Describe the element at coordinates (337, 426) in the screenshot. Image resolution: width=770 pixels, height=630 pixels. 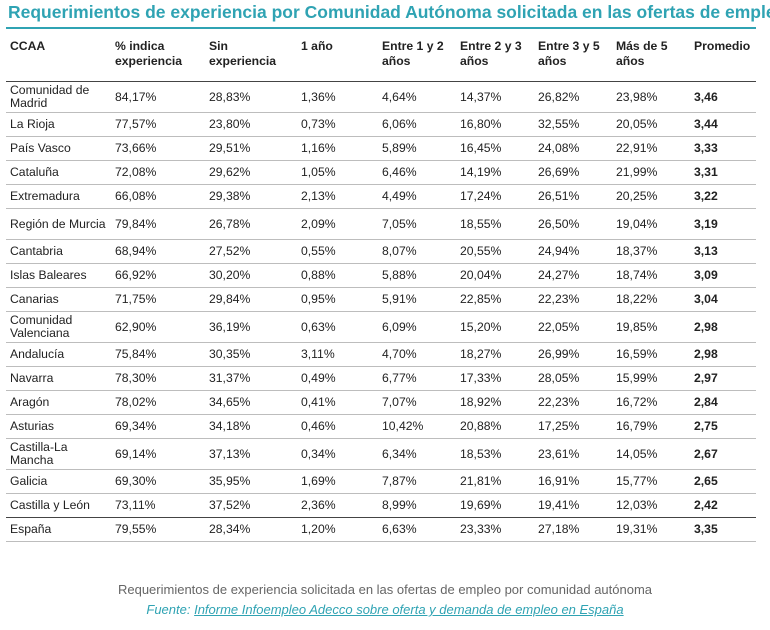
I see `value-cell: 0,46%` at that location.